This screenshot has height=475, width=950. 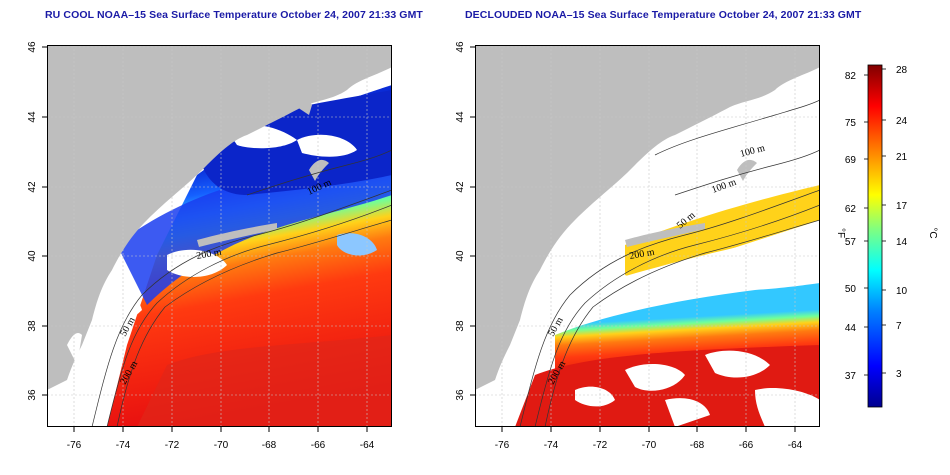 I want to click on fahrenheit-tick: 50, so click(x=851, y=289).